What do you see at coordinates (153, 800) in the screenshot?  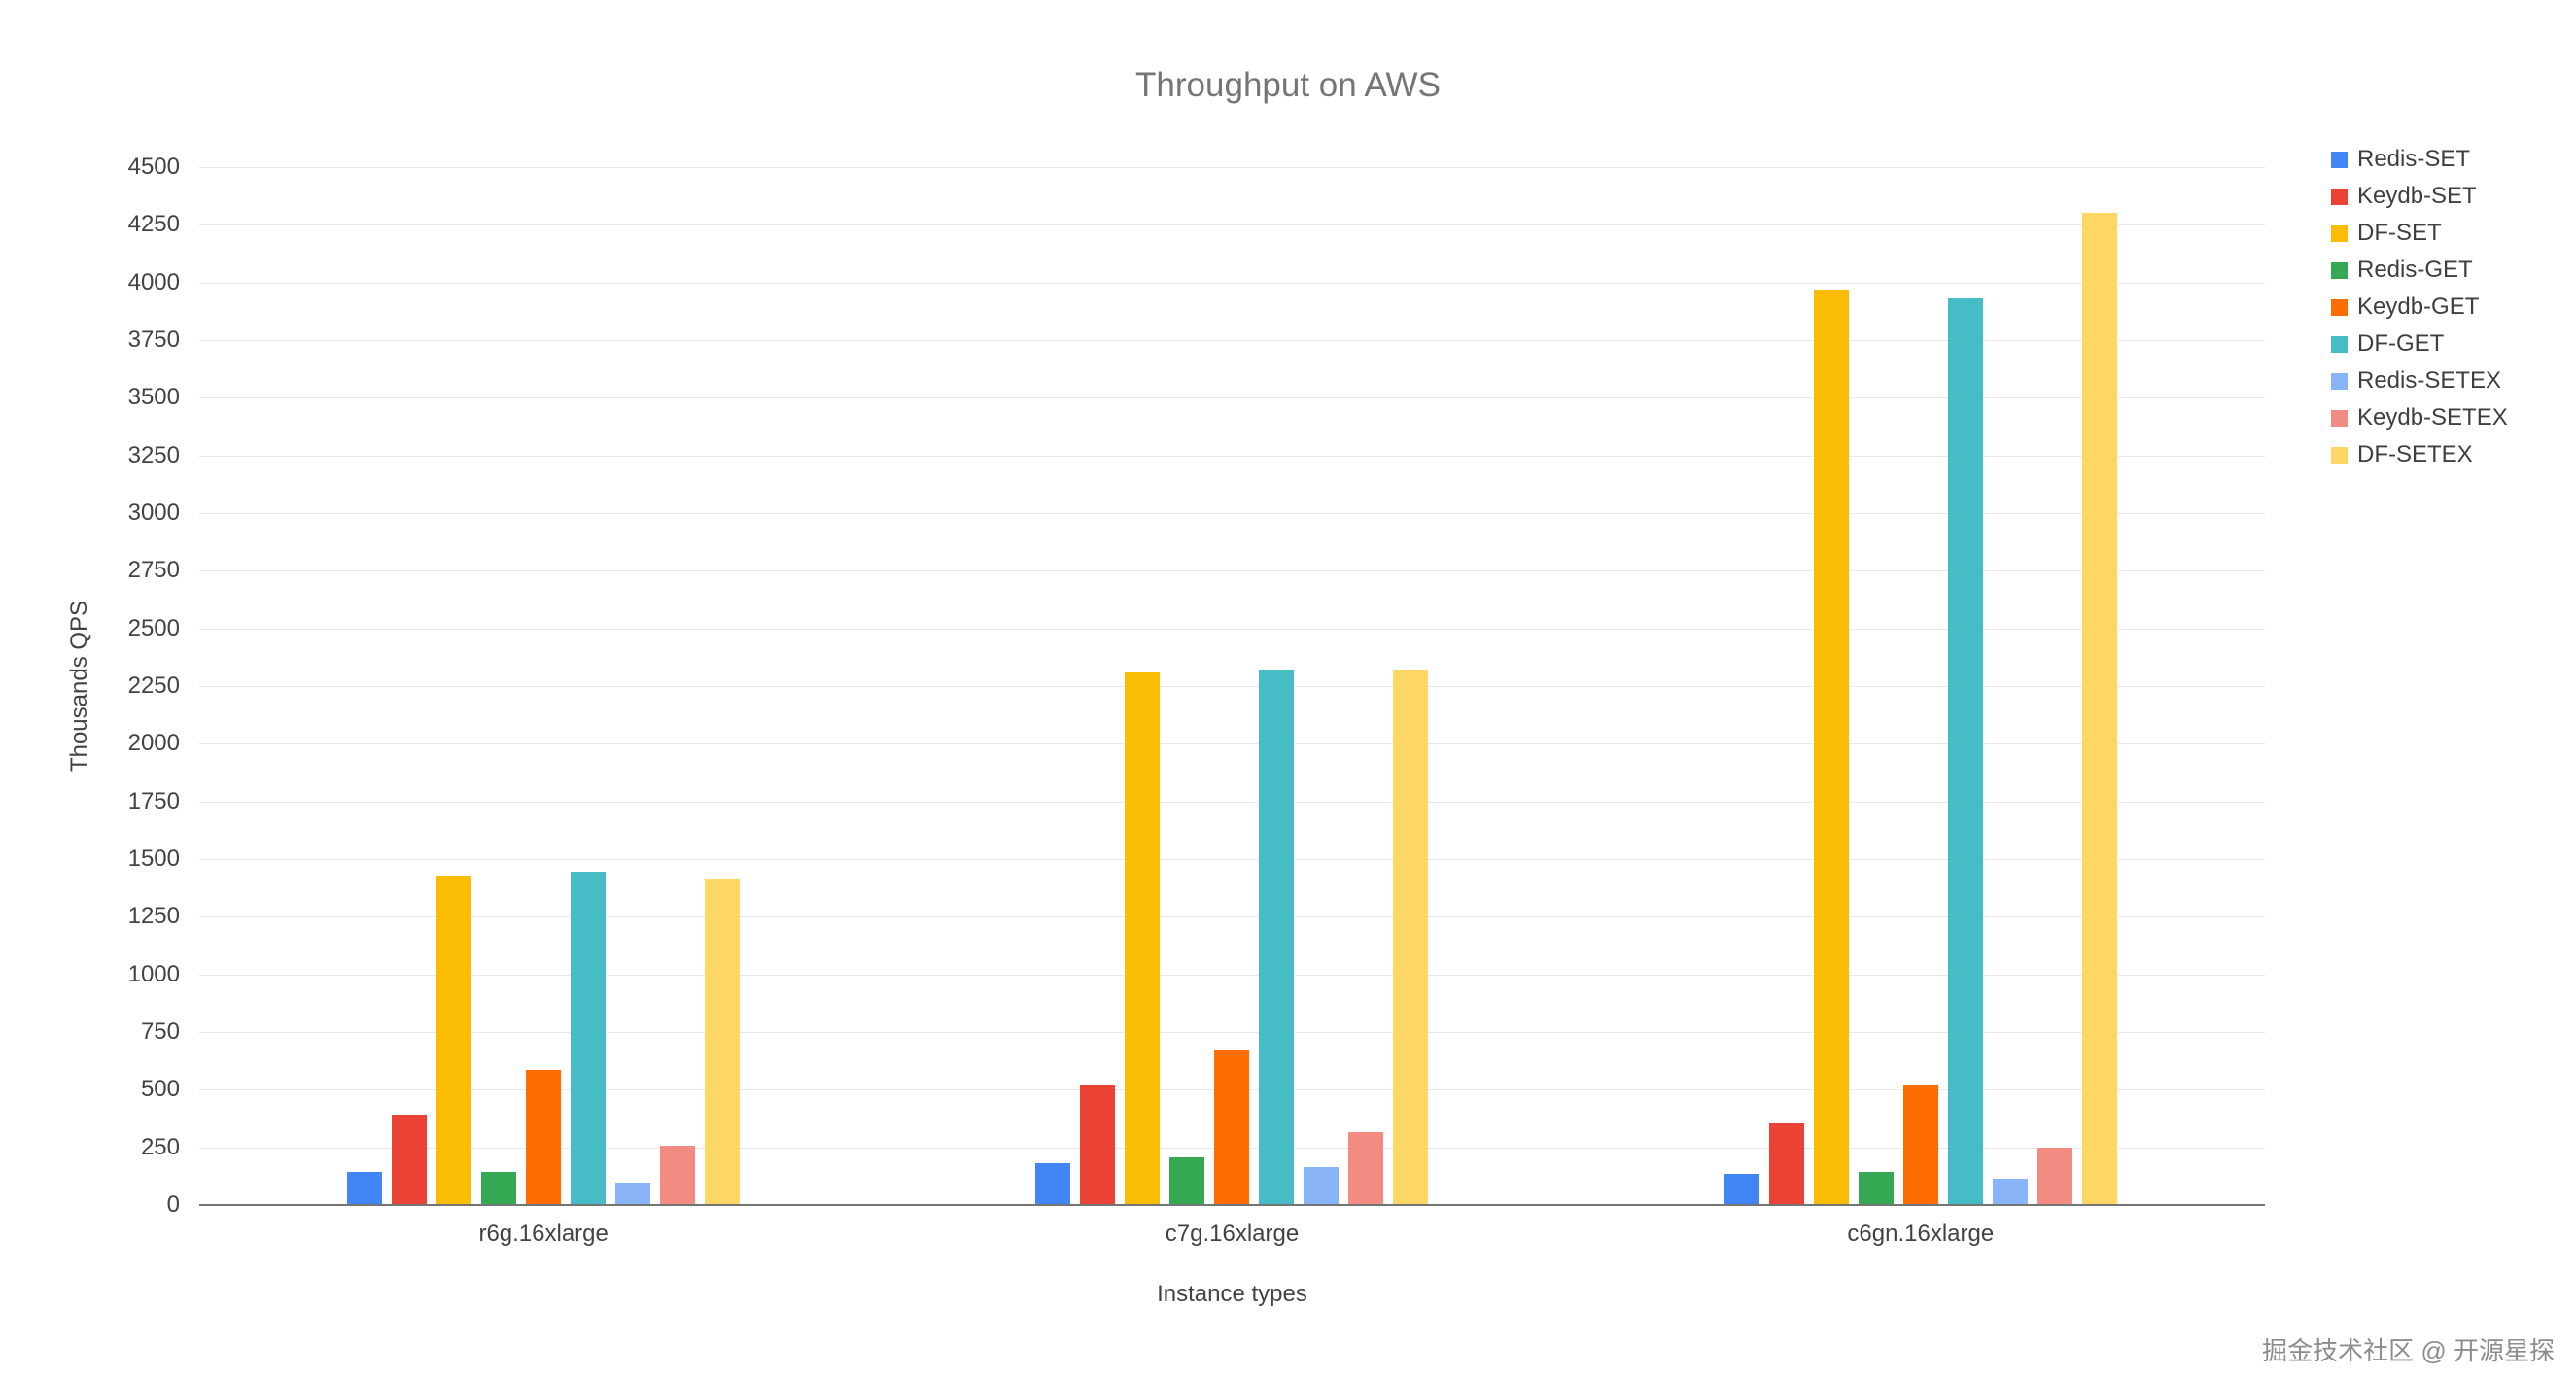 I see `y-tick-label: 1750` at bounding box center [153, 800].